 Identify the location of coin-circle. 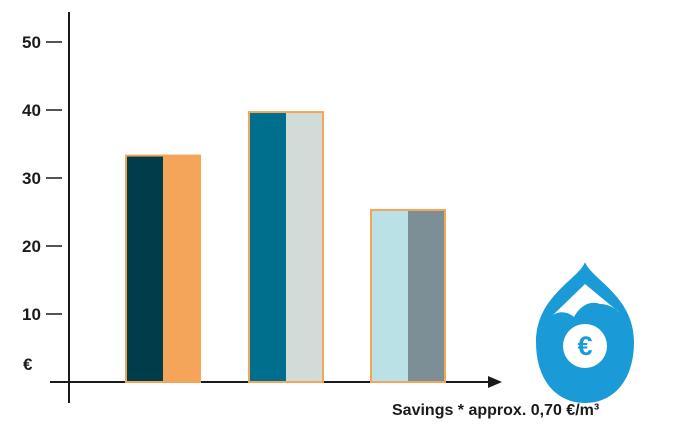
(585, 346).